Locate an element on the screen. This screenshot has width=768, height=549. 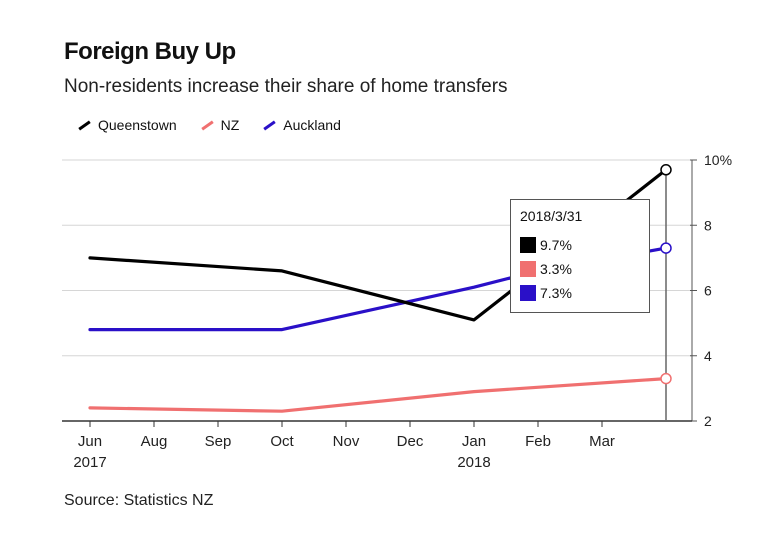
hover-marker-queenstown is located at coordinates (666, 170).